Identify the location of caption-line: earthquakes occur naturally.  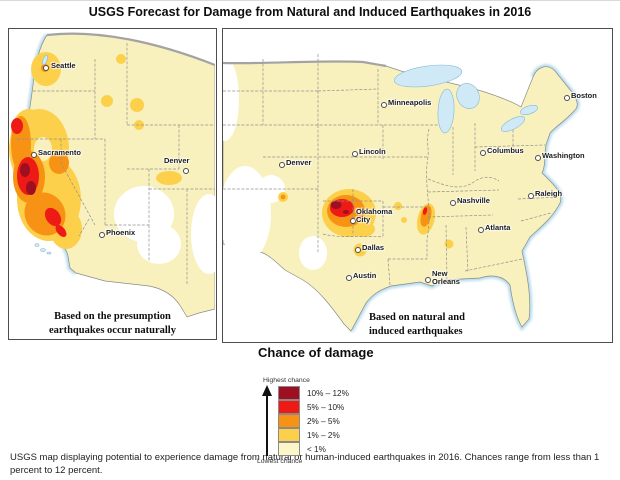
(112, 331).